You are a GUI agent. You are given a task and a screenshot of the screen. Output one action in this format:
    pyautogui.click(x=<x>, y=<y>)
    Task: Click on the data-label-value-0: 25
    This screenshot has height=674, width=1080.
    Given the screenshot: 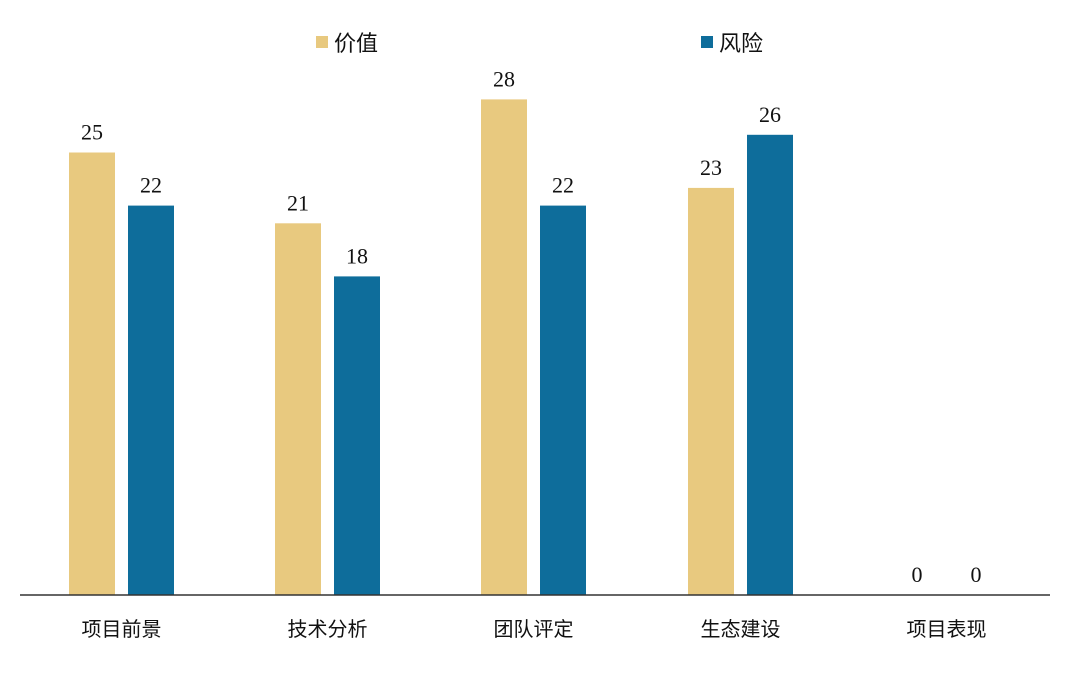 What is the action you would take?
    pyautogui.click(x=92, y=132)
    